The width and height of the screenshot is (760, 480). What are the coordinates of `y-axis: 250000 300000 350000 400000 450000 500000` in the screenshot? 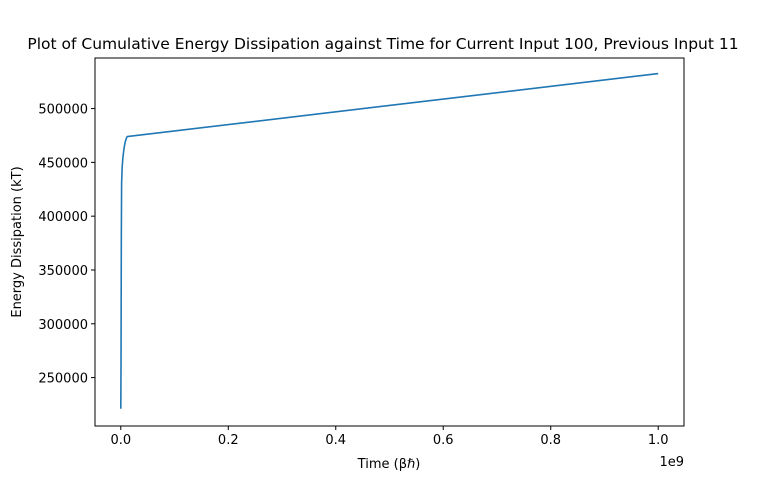 It's located at (66, 245).